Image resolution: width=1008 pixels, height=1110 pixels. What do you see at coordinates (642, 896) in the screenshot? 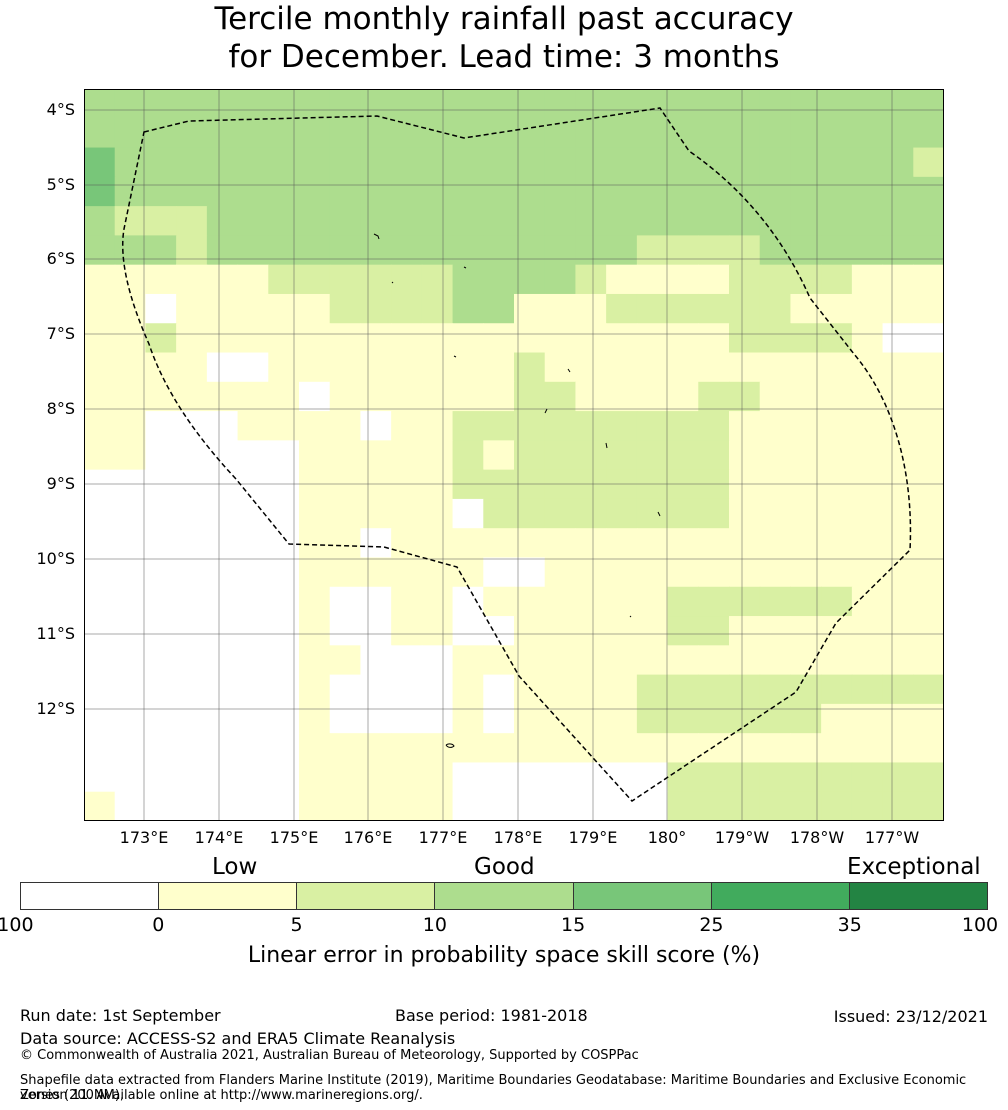
I see `colorbar-segment` at bounding box center [642, 896].